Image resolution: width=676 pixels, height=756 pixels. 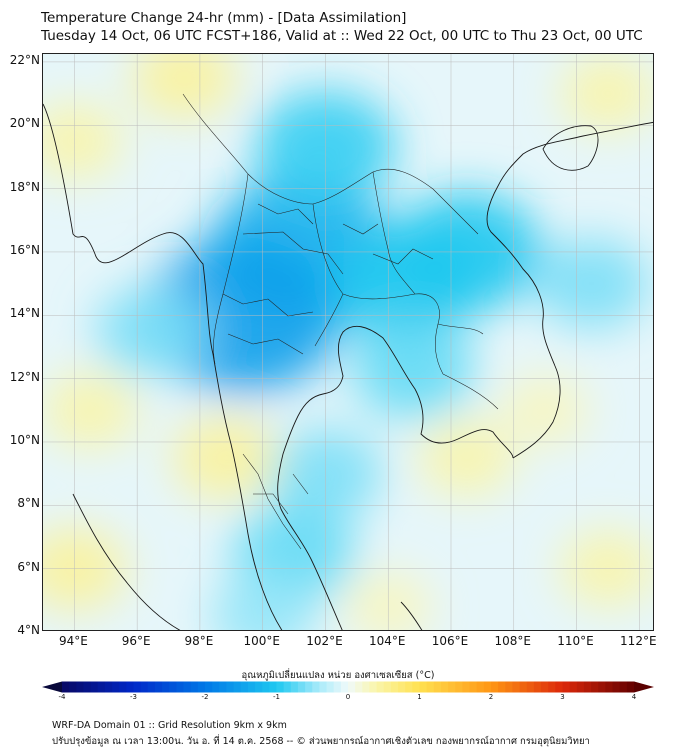 What do you see at coordinates (199, 641) in the screenshot?
I see `lon-label: 98°E` at bounding box center [199, 641].